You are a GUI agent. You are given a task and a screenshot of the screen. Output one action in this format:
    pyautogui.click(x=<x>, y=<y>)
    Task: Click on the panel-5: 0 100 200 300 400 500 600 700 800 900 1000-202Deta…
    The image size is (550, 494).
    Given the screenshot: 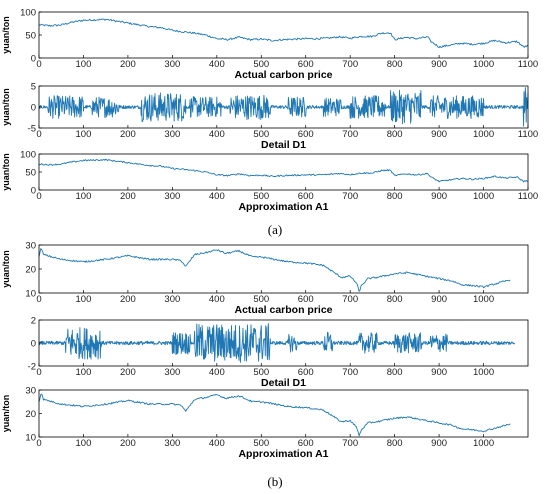 What is the action you would take?
    pyautogui.click(x=278, y=352)
    